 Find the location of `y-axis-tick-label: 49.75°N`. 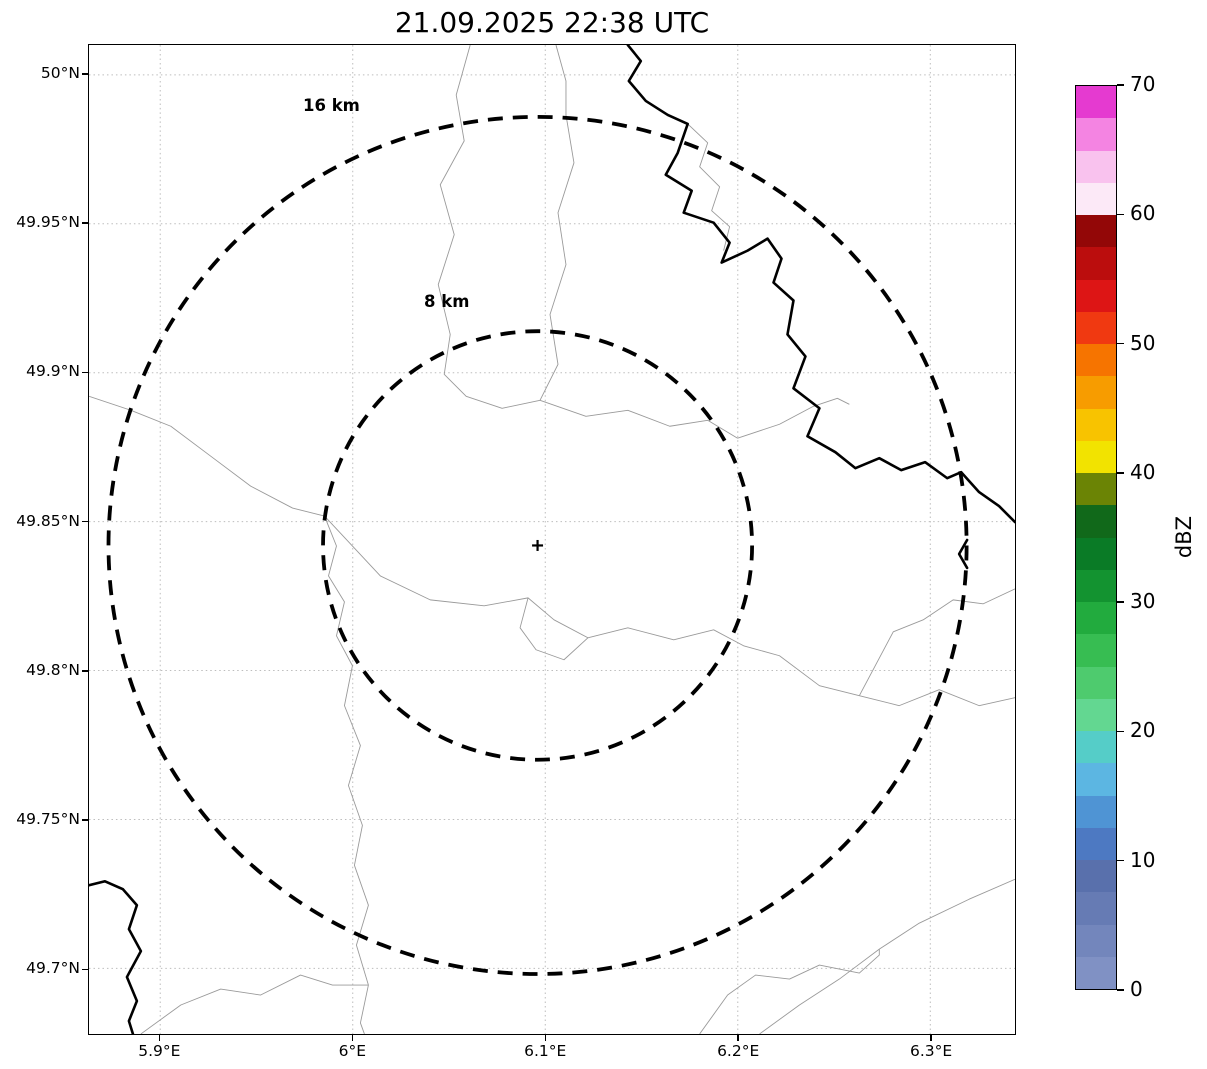

y-axis-tick-label: 49.75°N is located at coordinates (48, 819).